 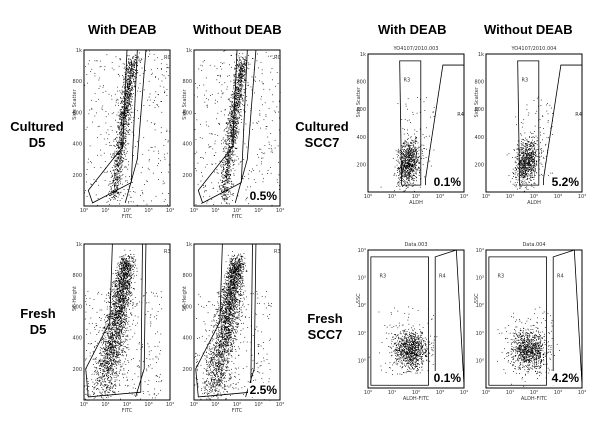 What do you see at coordinates (362, 251) in the screenshot?
I see `y-tick-label: 10⁴` at bounding box center [362, 251].